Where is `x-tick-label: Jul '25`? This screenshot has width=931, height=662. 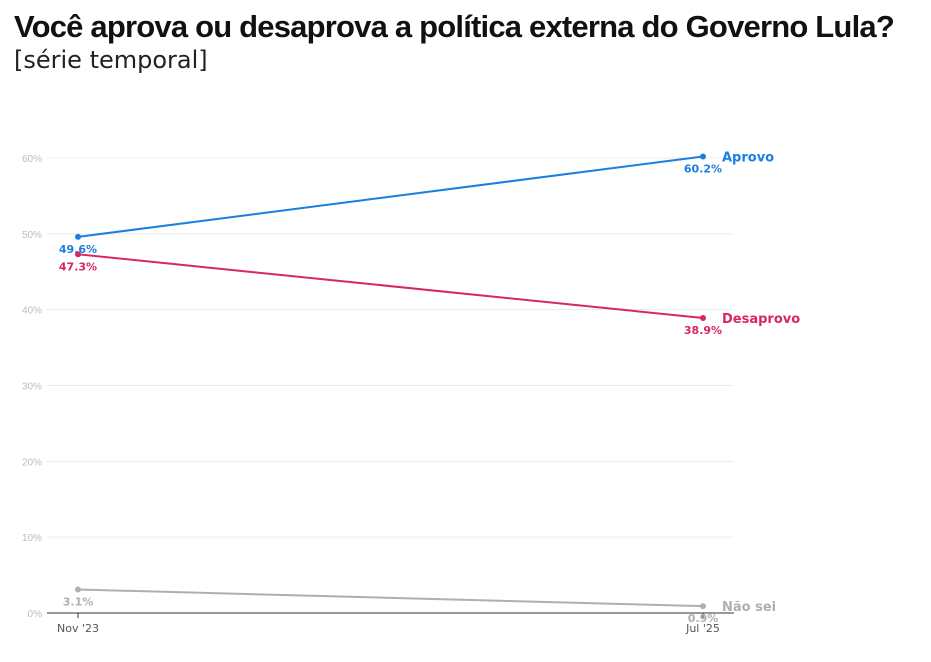
x-tick-label: Jul '25 is located at coordinates (702, 628).